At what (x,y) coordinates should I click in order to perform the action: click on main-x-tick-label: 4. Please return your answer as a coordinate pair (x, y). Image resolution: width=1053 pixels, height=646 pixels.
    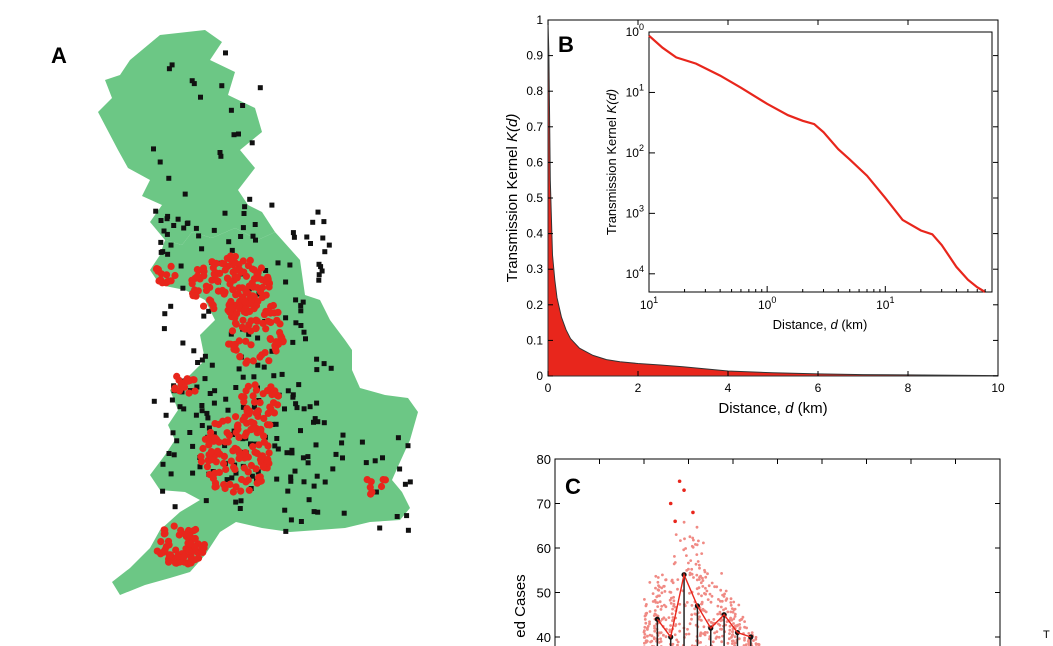
    Looking at the image, I should click on (728, 388).